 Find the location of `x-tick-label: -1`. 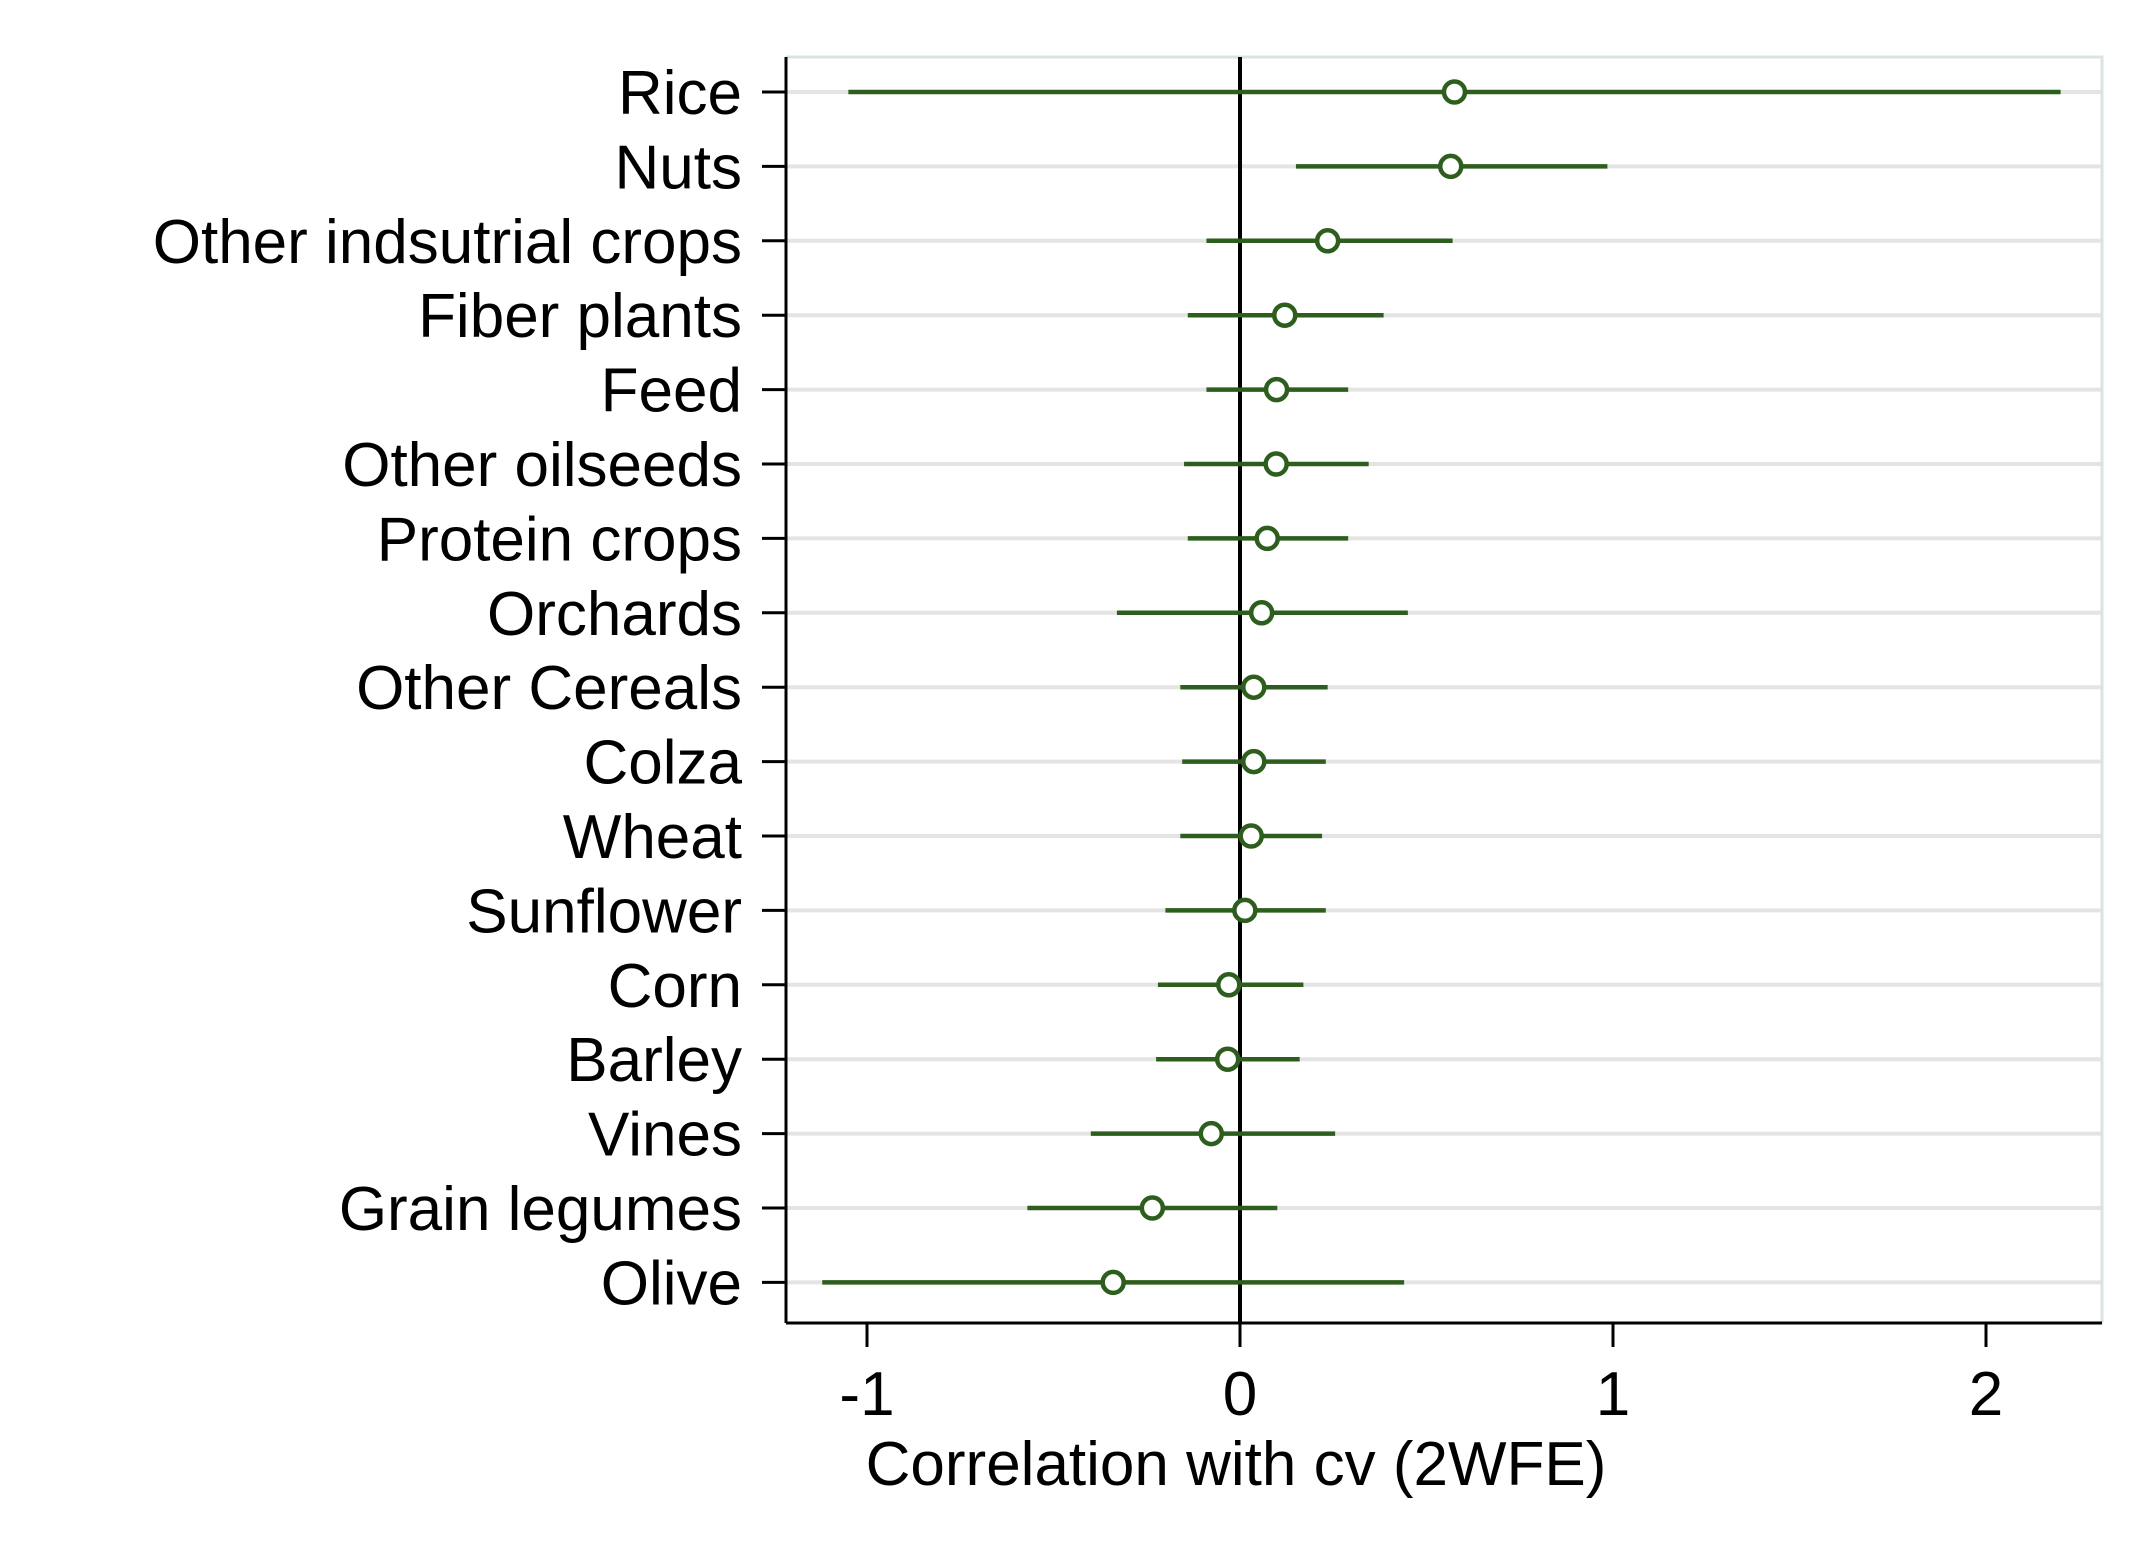

x-tick-label: -1 is located at coordinates (866, 1394).